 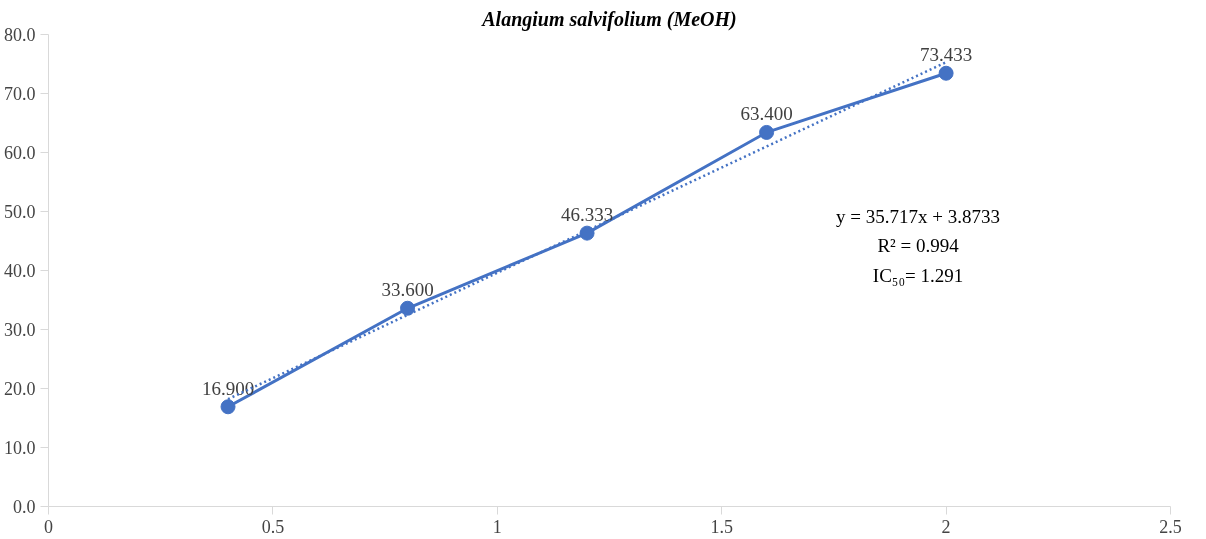 What do you see at coordinates (407, 290) in the screenshot?
I see `data-label: 33.600` at bounding box center [407, 290].